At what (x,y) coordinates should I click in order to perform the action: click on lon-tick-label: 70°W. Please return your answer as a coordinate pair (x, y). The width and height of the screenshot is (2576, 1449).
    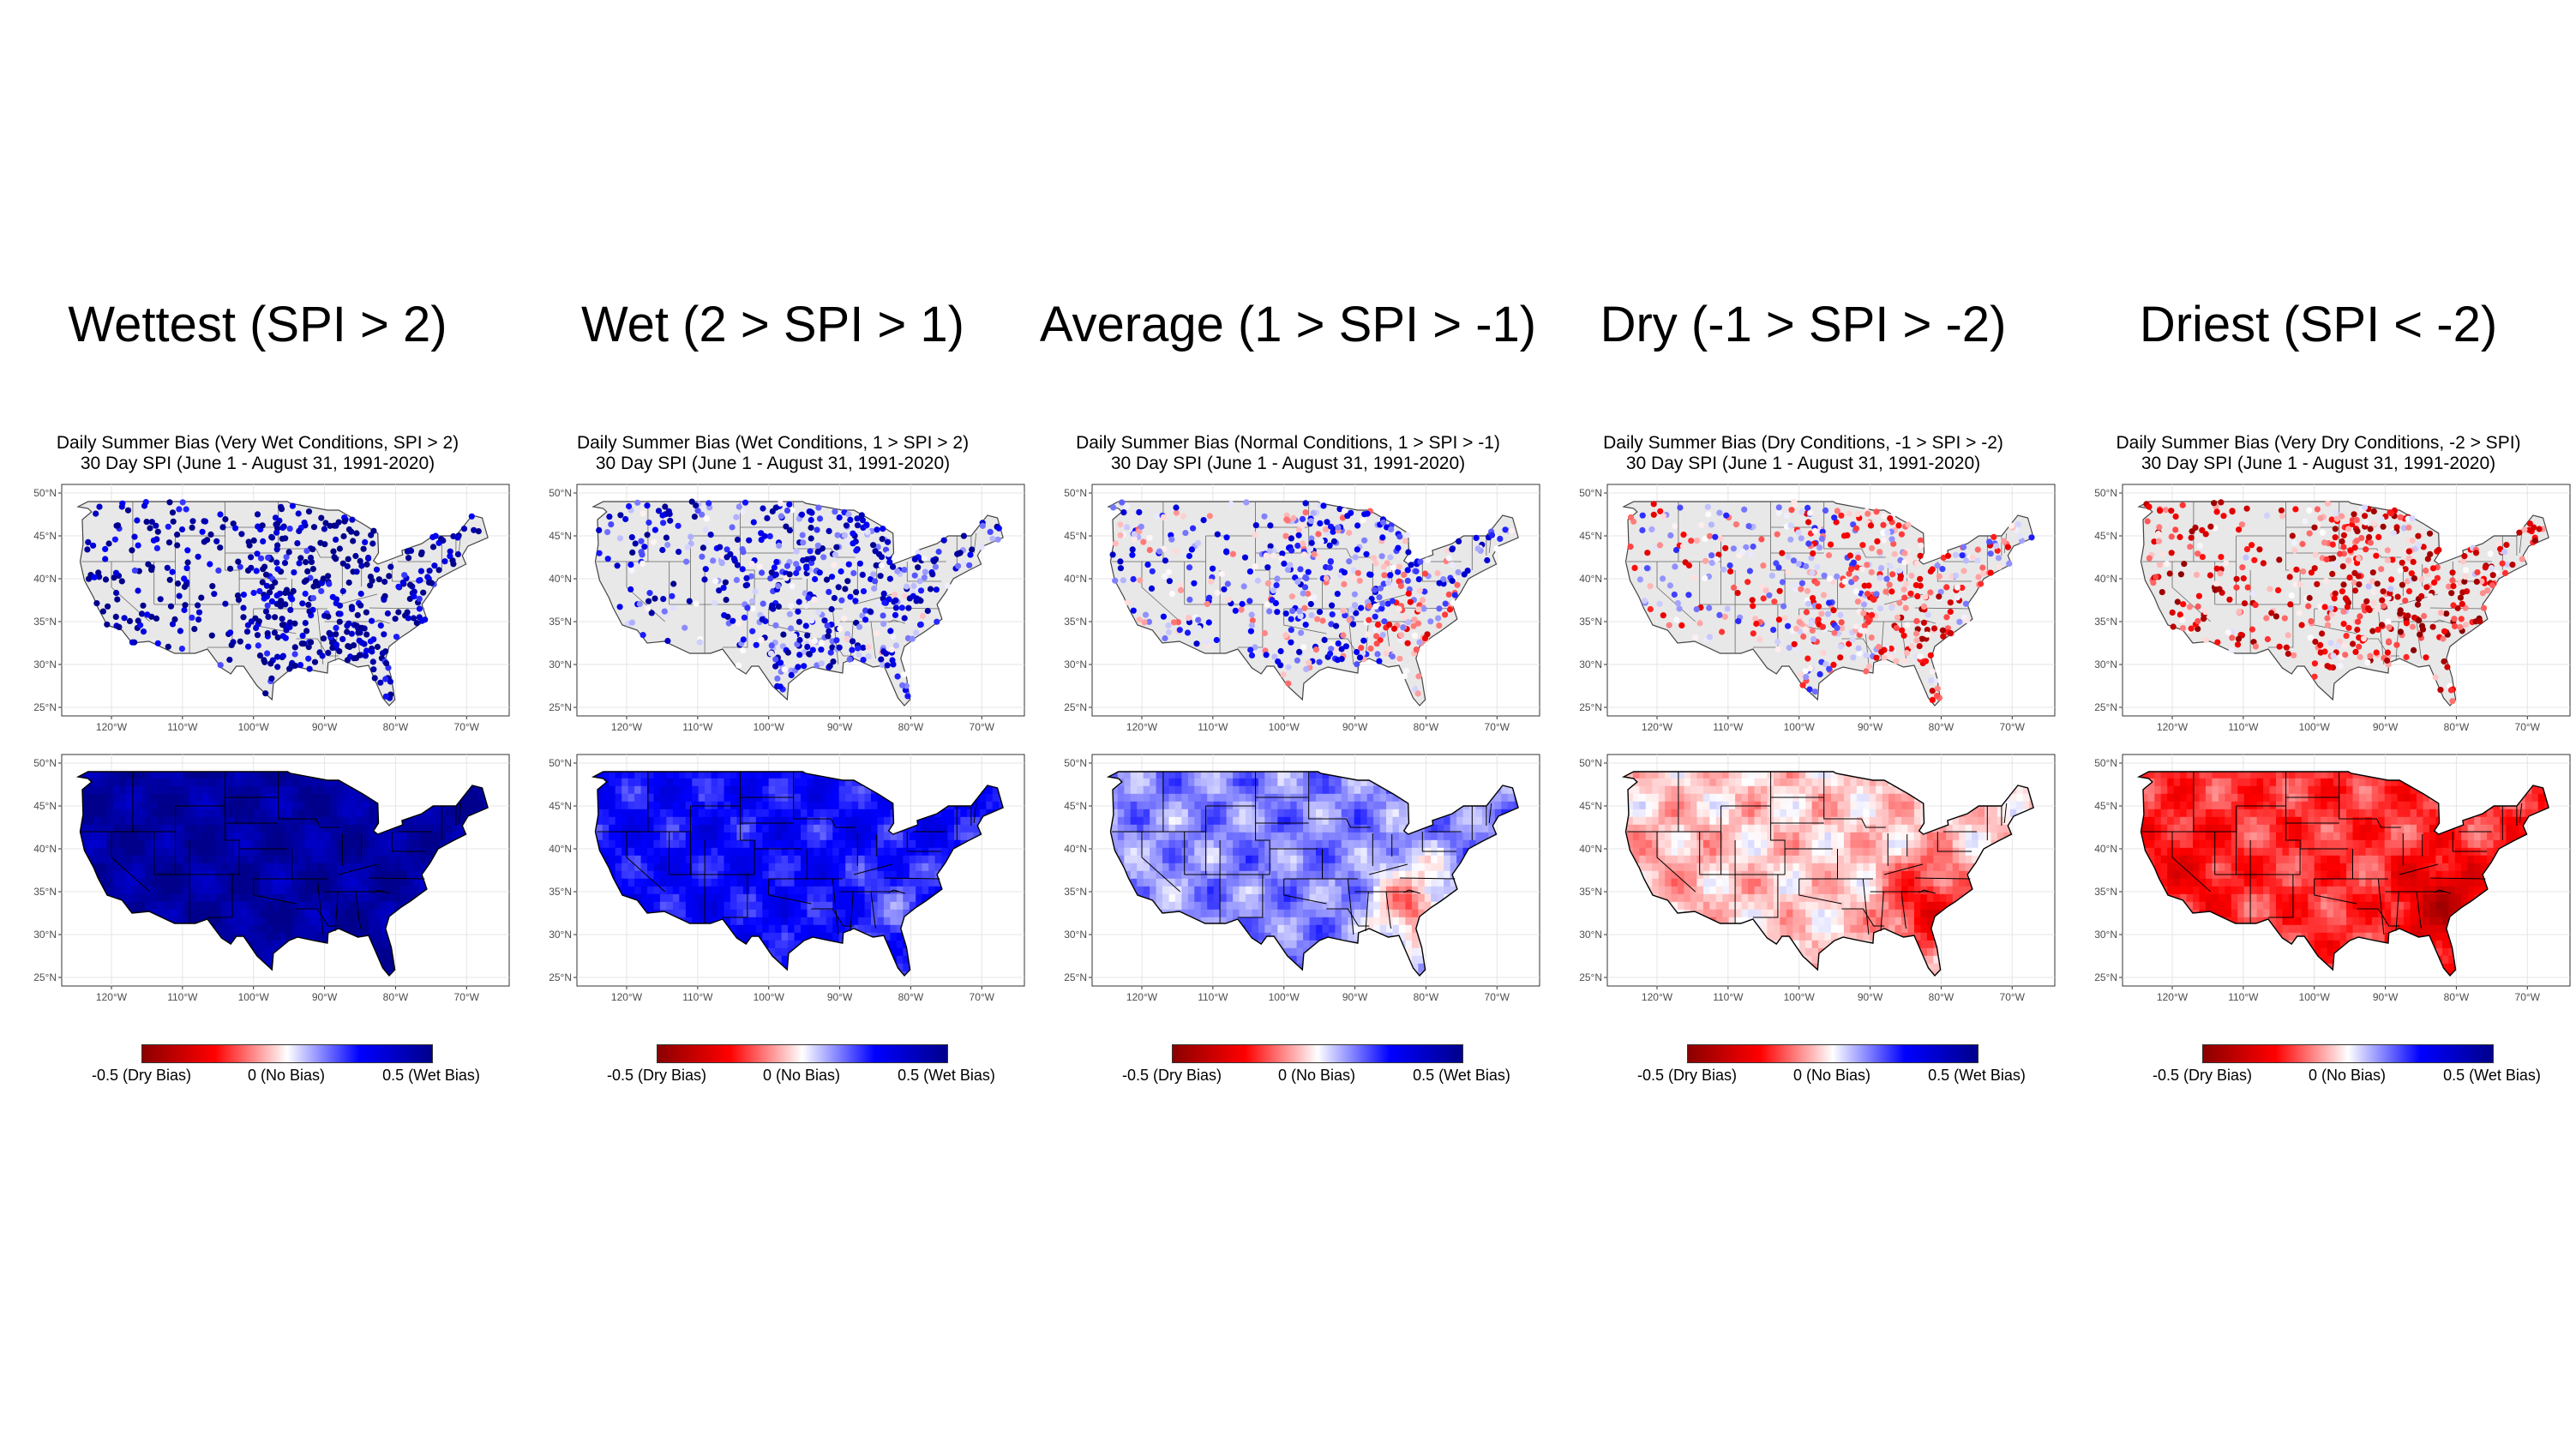
    Looking at the image, I should click on (2013, 727).